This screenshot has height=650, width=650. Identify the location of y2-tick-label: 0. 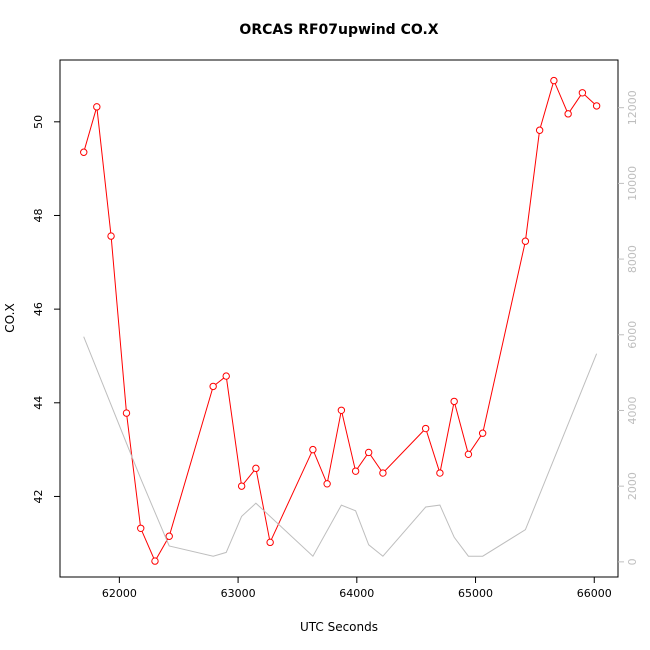
(632, 561).